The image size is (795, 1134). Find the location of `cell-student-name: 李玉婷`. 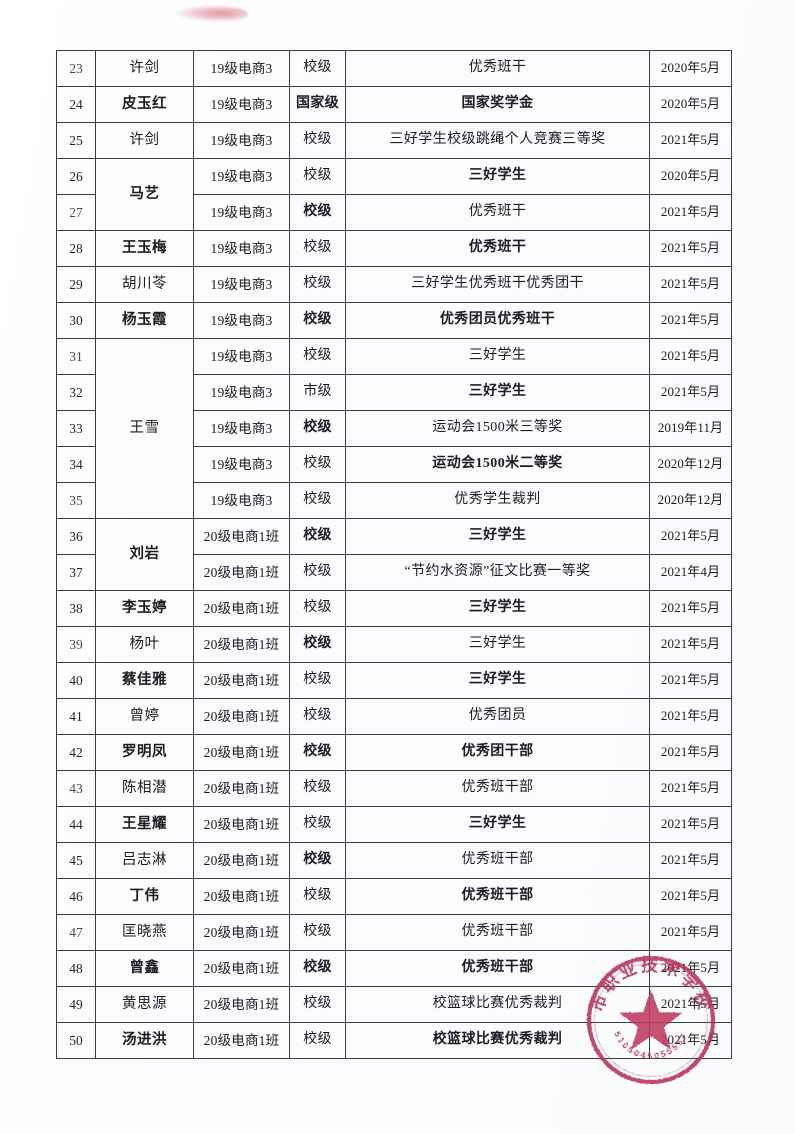

cell-student-name: 李玉婷 is located at coordinates (144, 608).